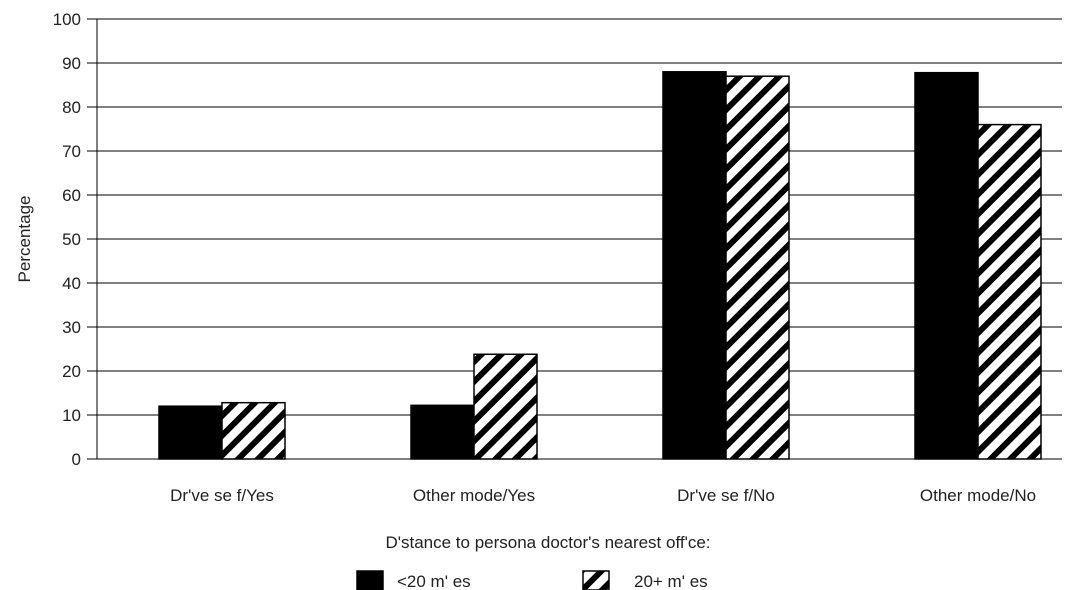 This screenshot has width=1068, height=590. What do you see at coordinates (978, 495) in the screenshot?
I see `x-category-label: Other mode/No` at bounding box center [978, 495].